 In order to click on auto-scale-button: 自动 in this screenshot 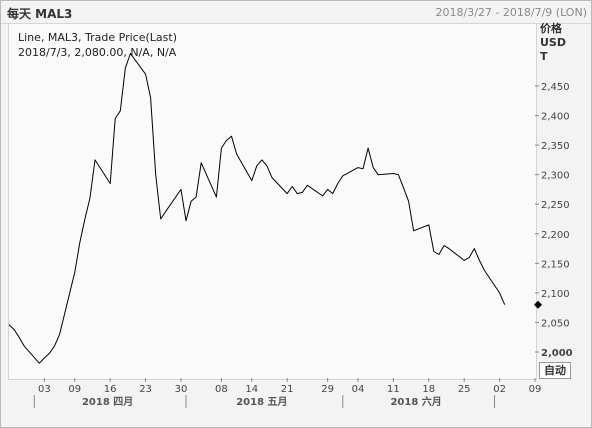, I will do `click(555, 370)`.